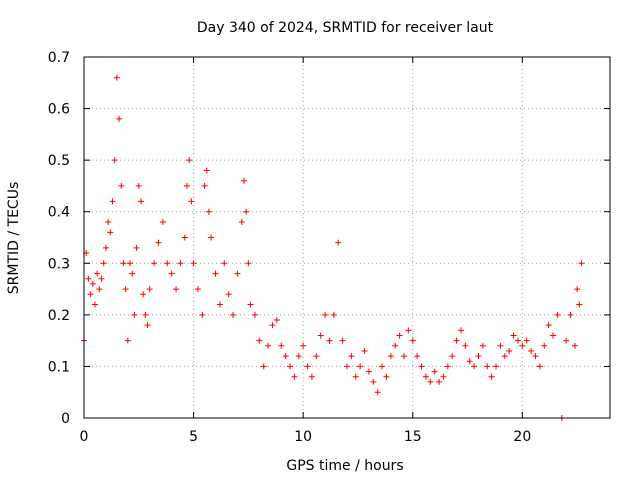 Image resolution: width=640 pixels, height=480 pixels. What do you see at coordinates (303, 437) in the screenshot?
I see `x-tick-label: 10` at bounding box center [303, 437].